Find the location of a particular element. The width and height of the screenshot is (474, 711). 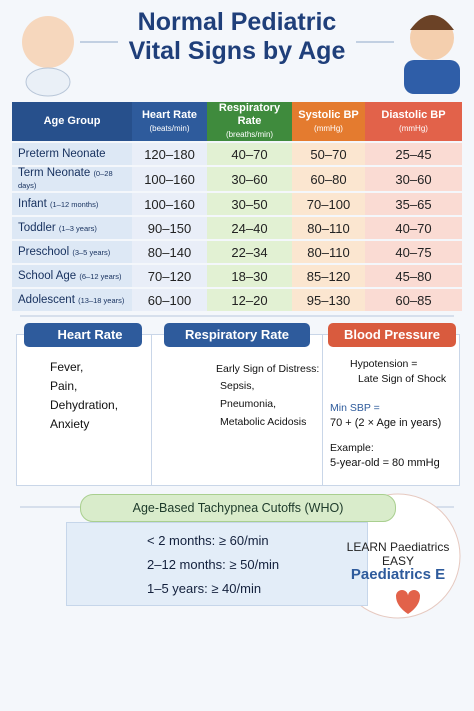

age-group: Term Neonate is located at coordinates (54, 173).